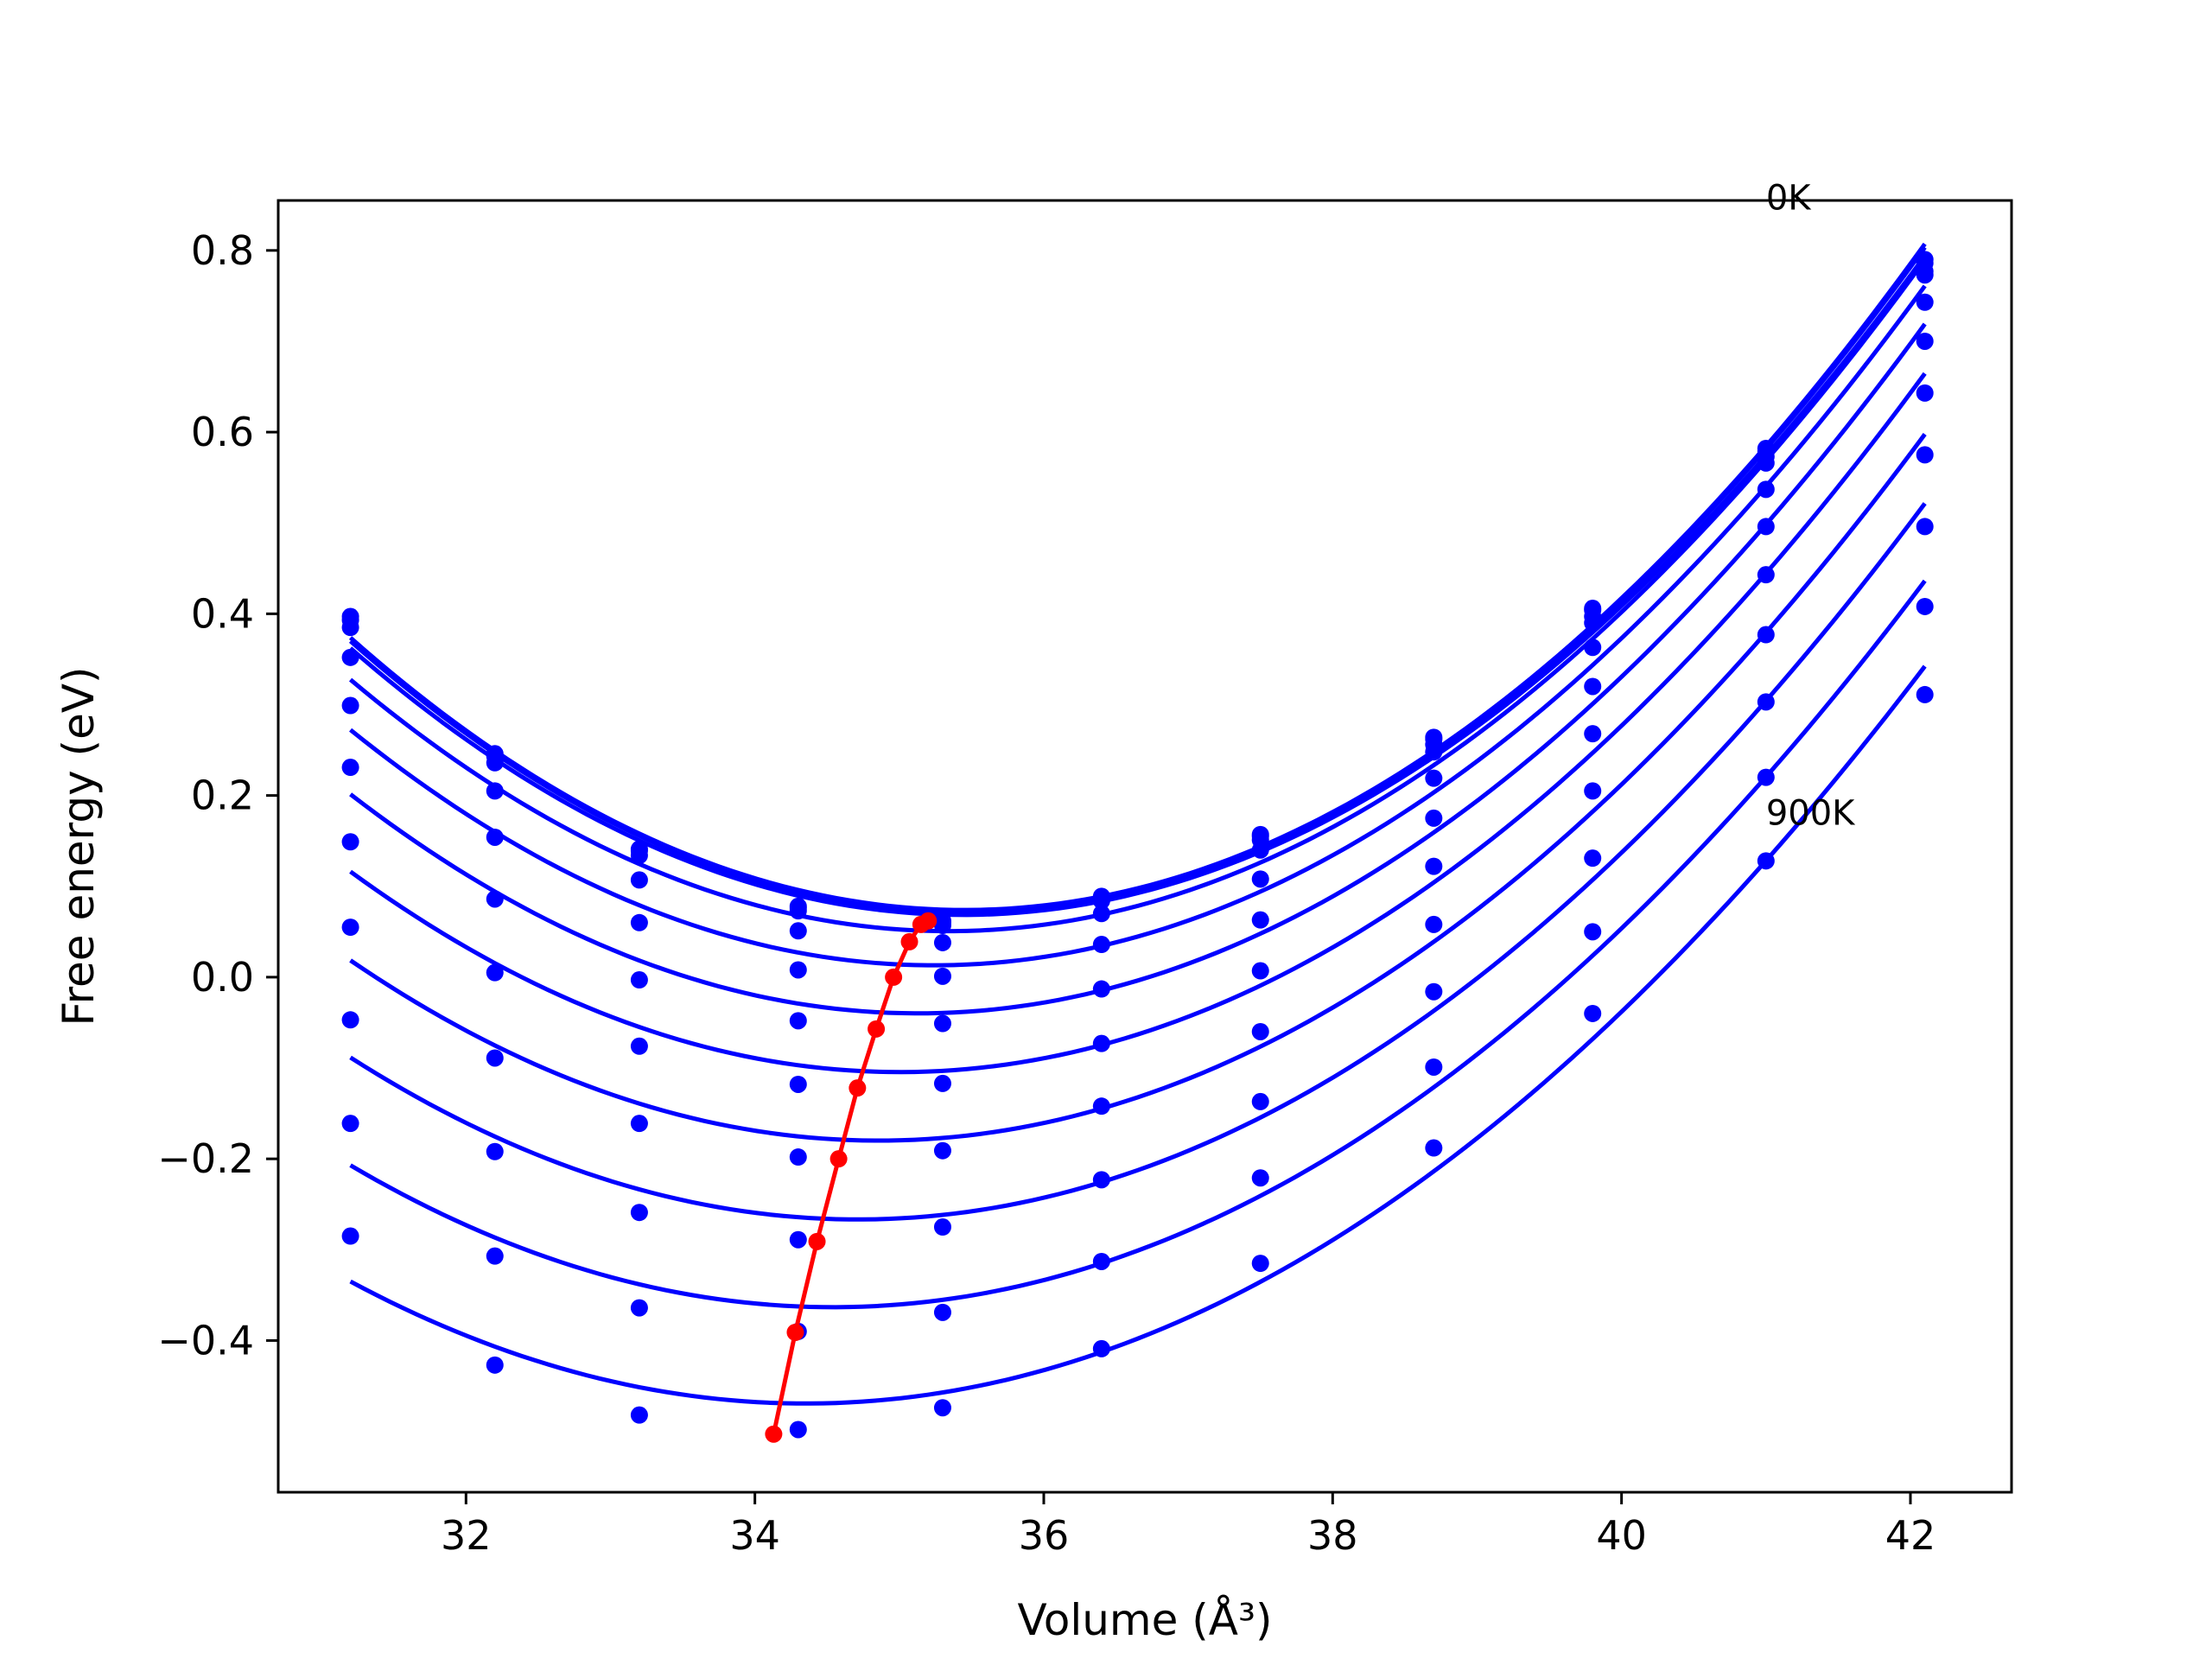 This screenshot has height=1659, width=2212. I want to click on y-axis-ticks: −0.4 −0.2 0.0 0.2 0.4 0.6 0.8, so click(217, 795).